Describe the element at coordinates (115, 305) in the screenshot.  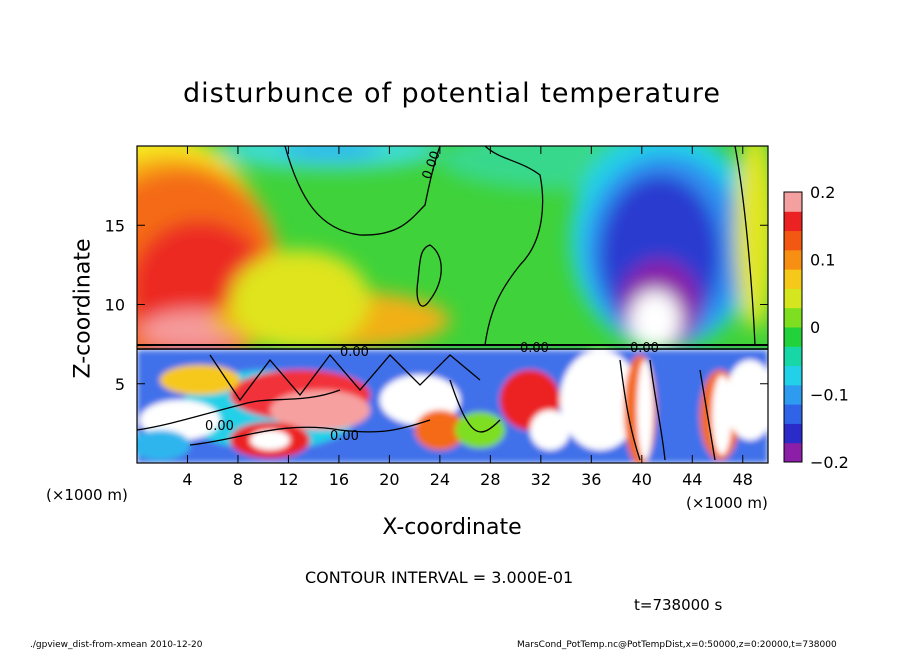
I see `y-tick-label: 10` at that location.